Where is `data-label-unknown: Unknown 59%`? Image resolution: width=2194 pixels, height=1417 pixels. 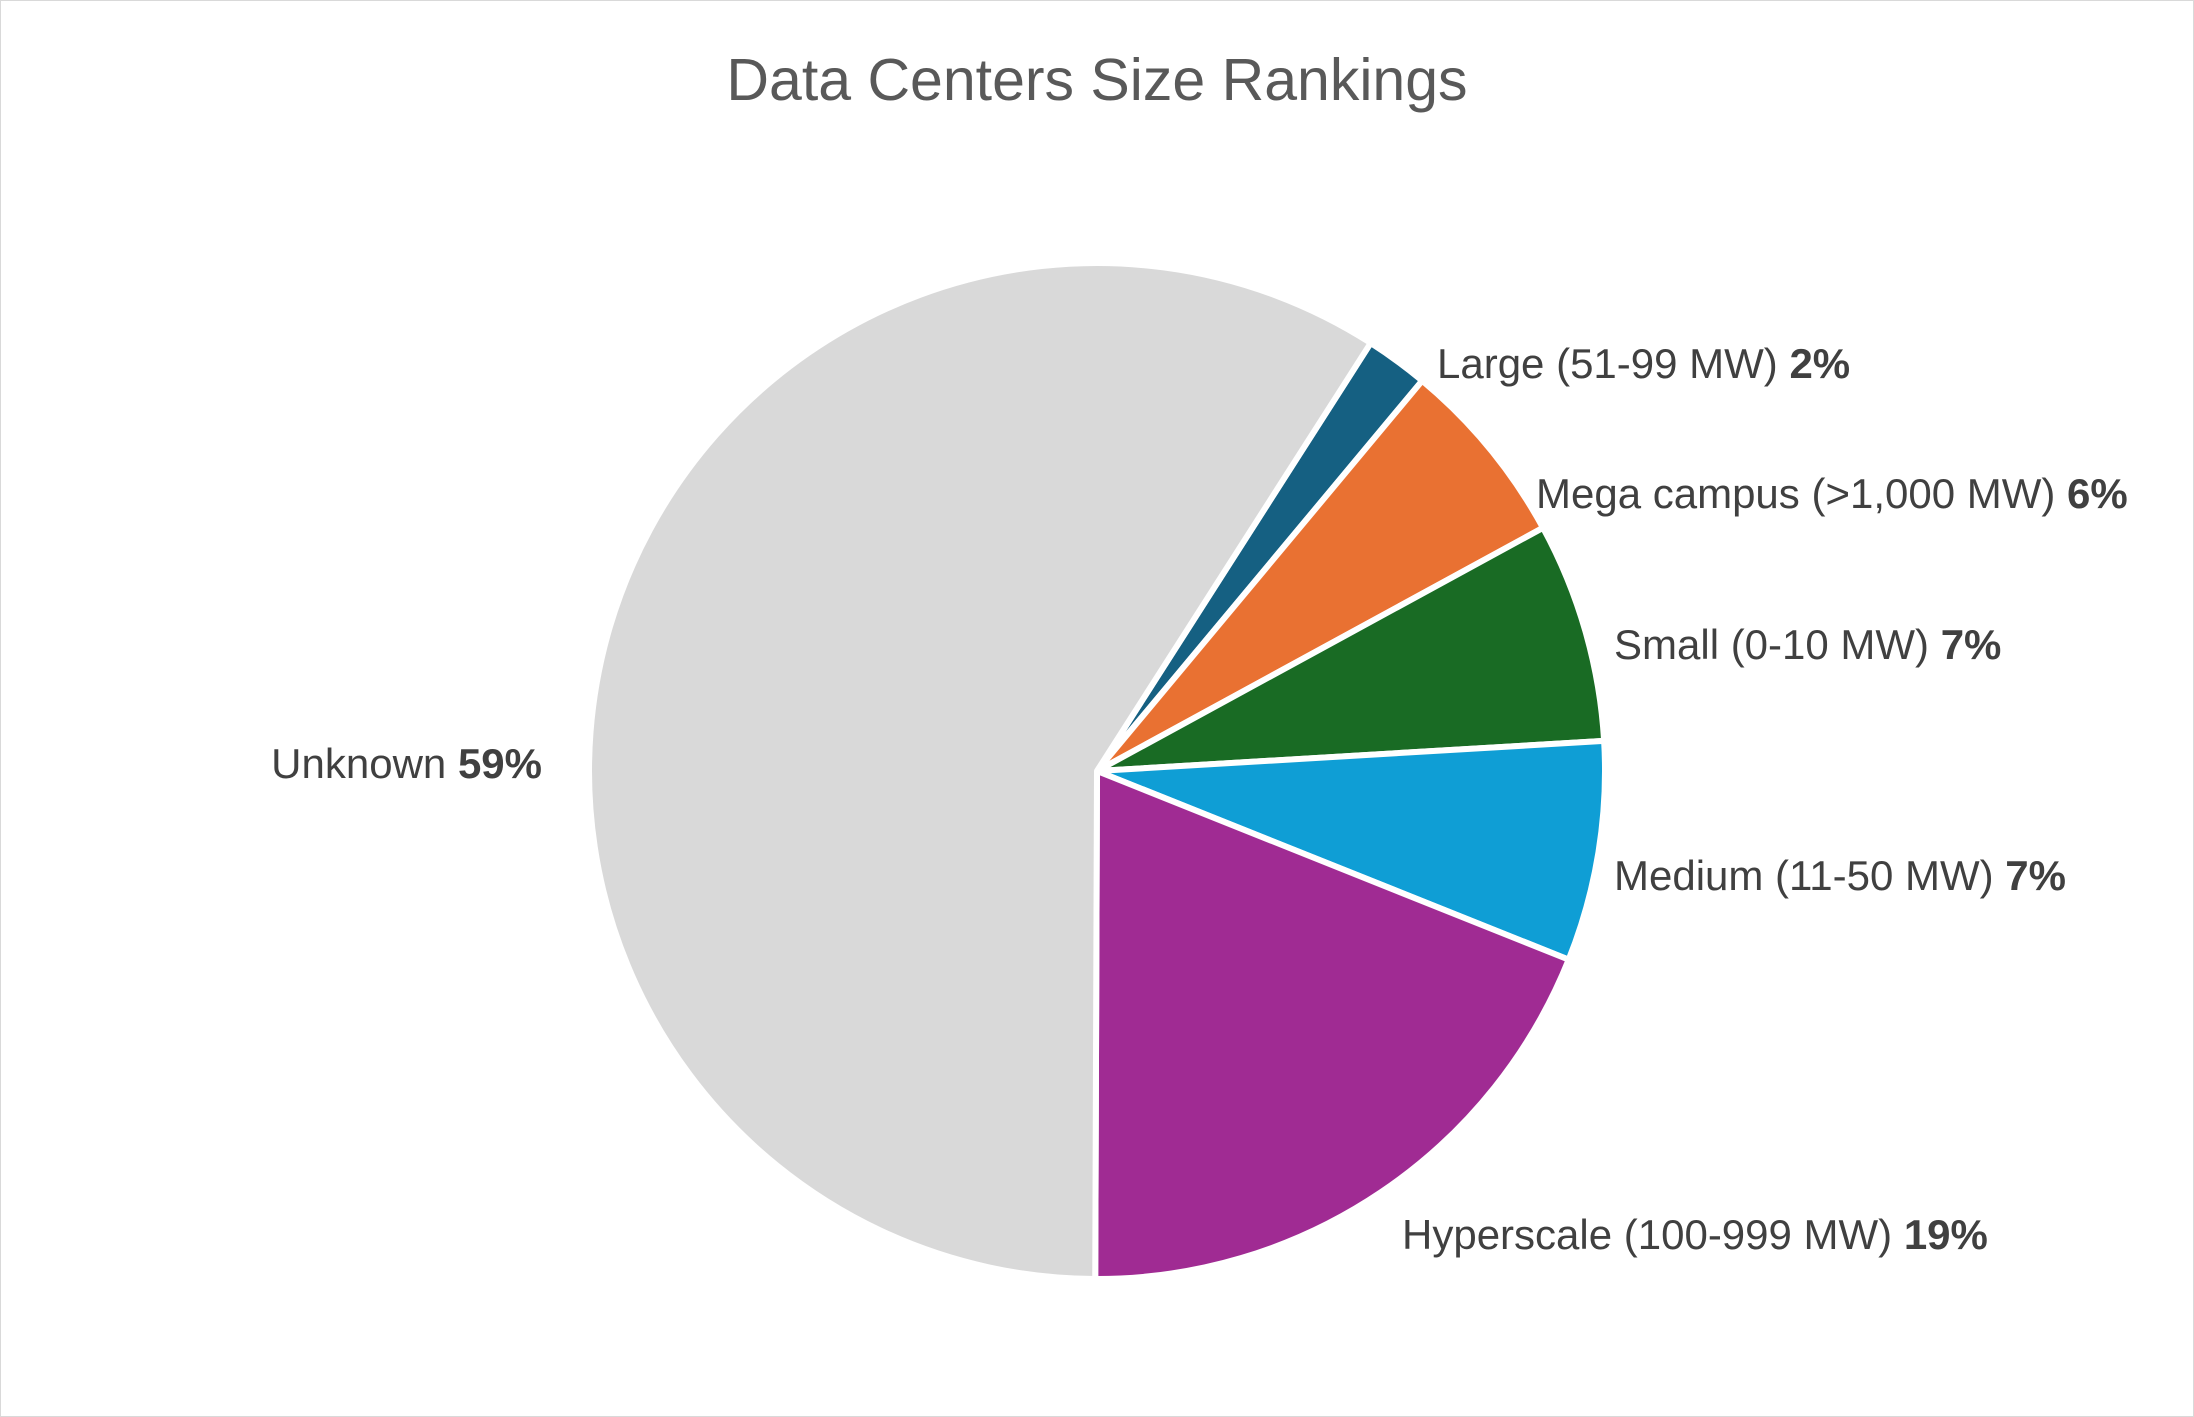
data-label-unknown: Unknown 59% is located at coordinates (406, 763).